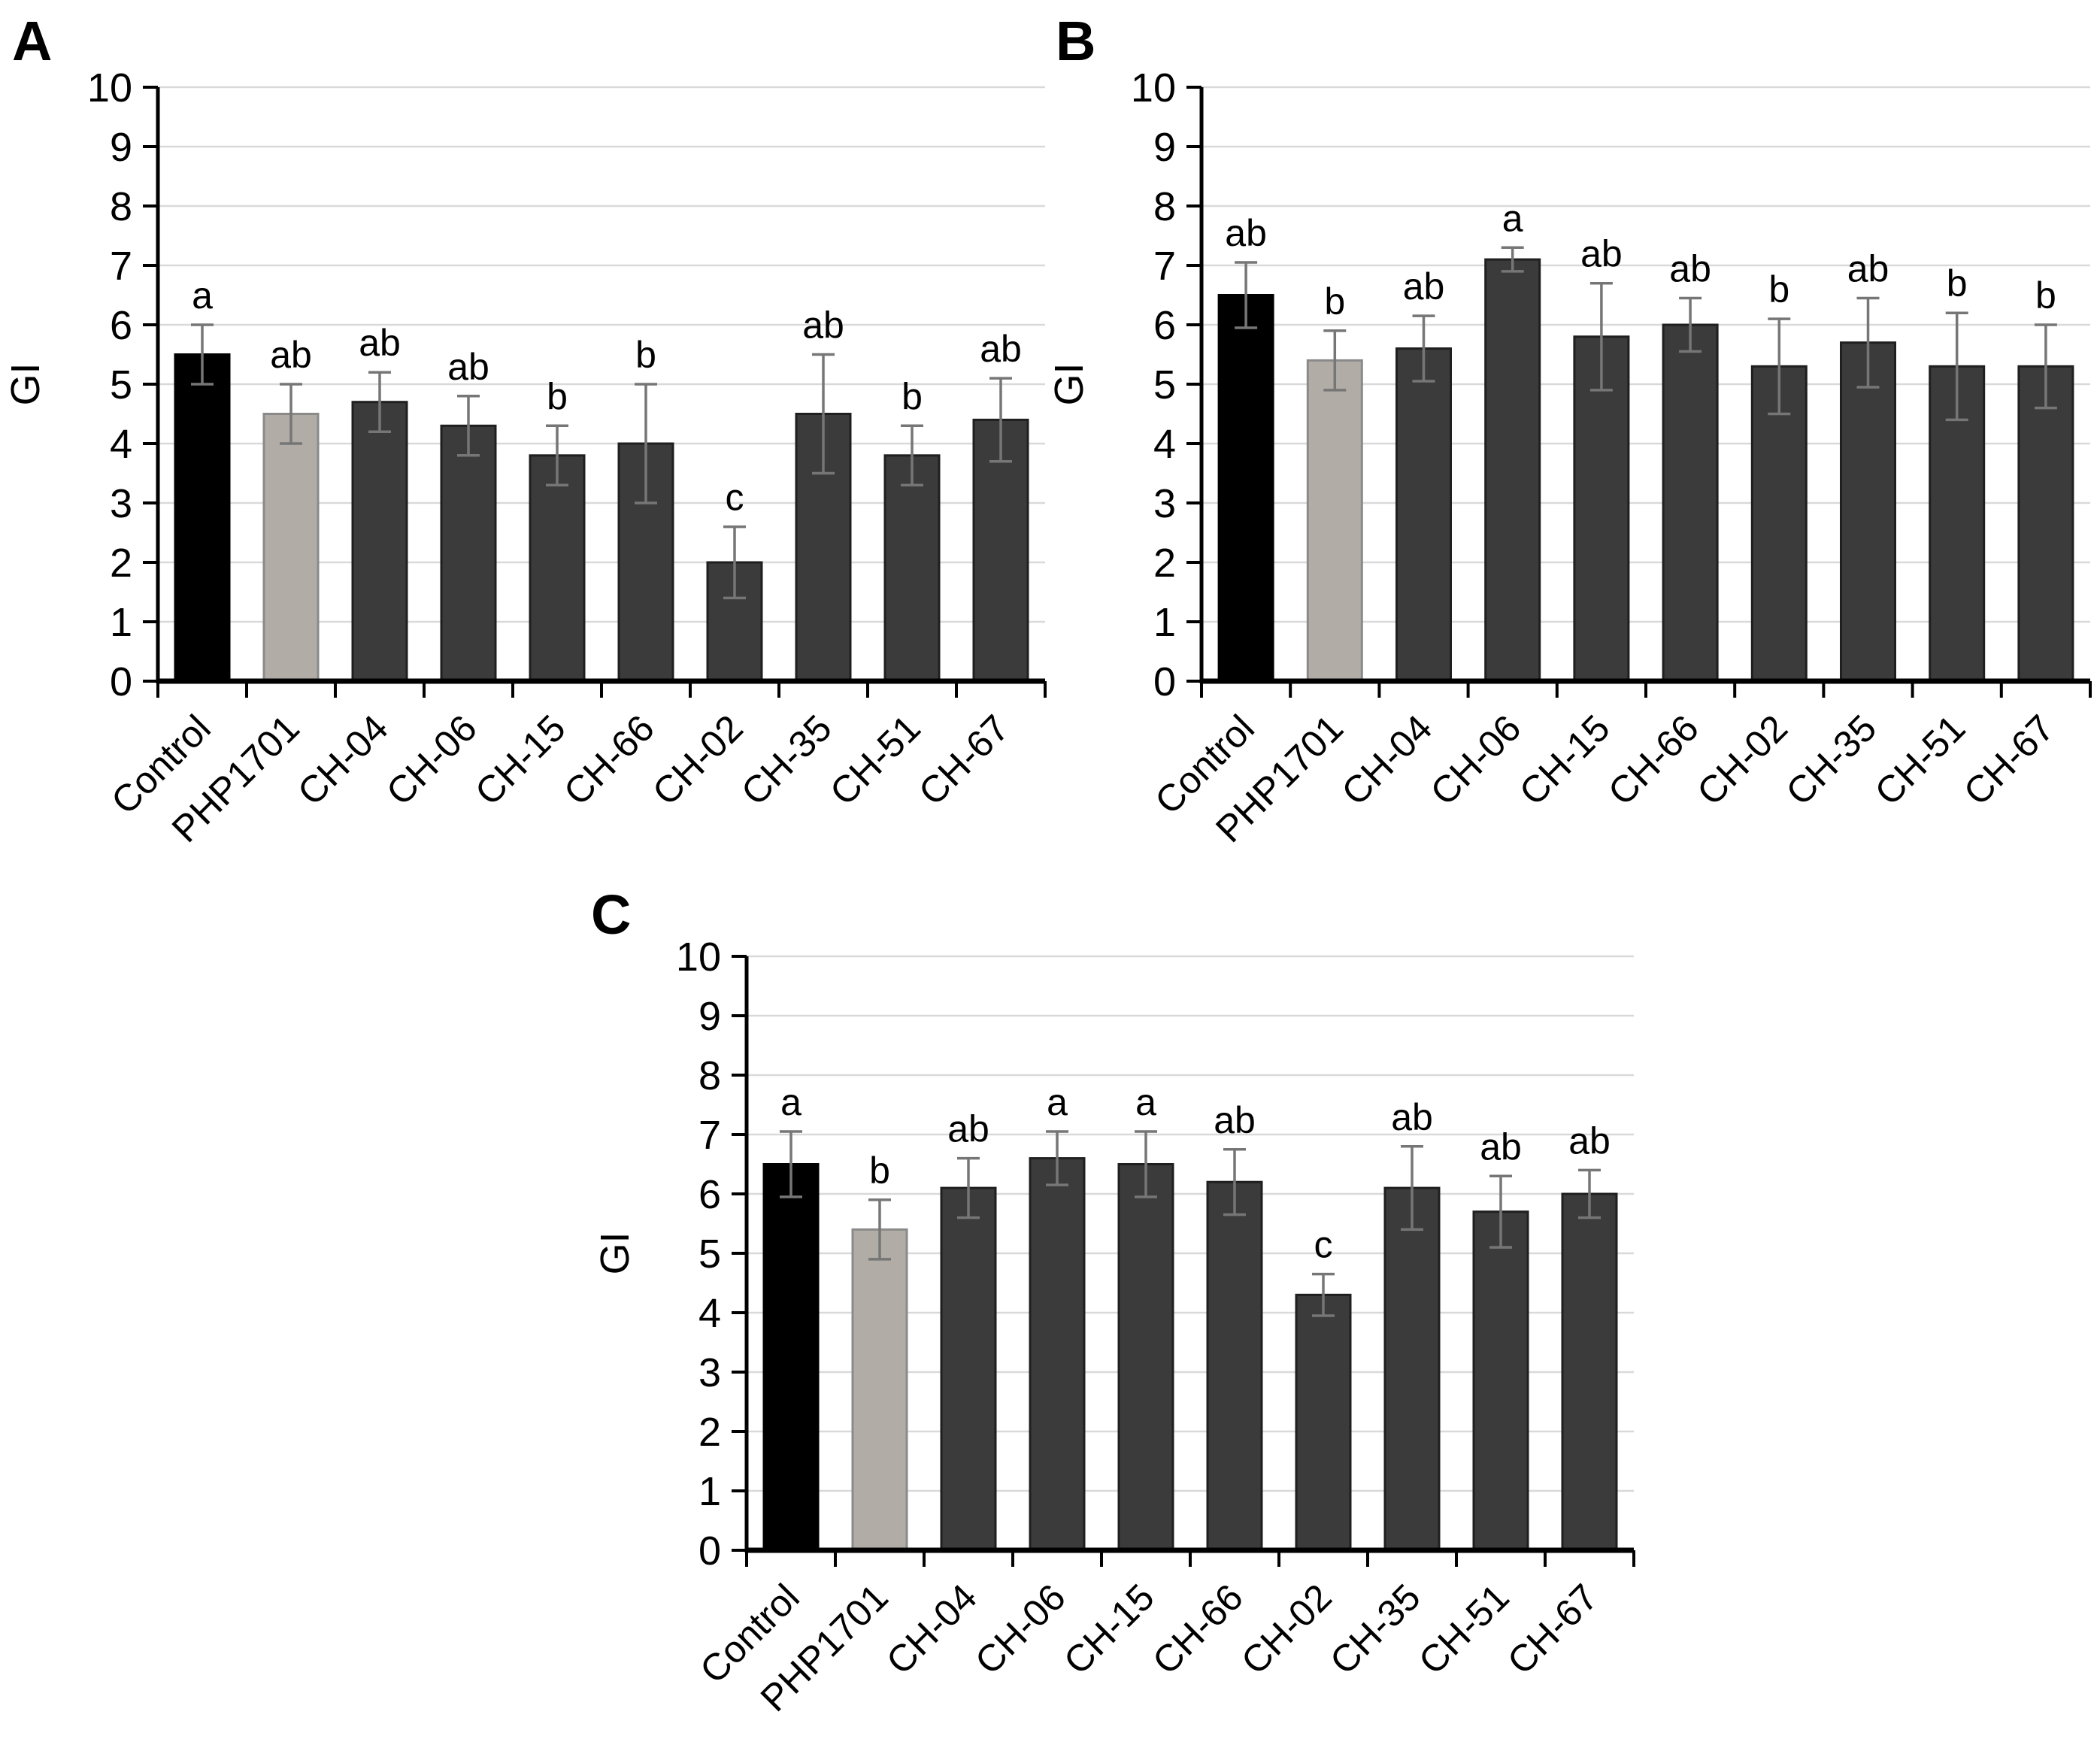 The width and height of the screenshot is (2100, 1751). I want to click on y-tick-label: 9, so click(1164, 147).